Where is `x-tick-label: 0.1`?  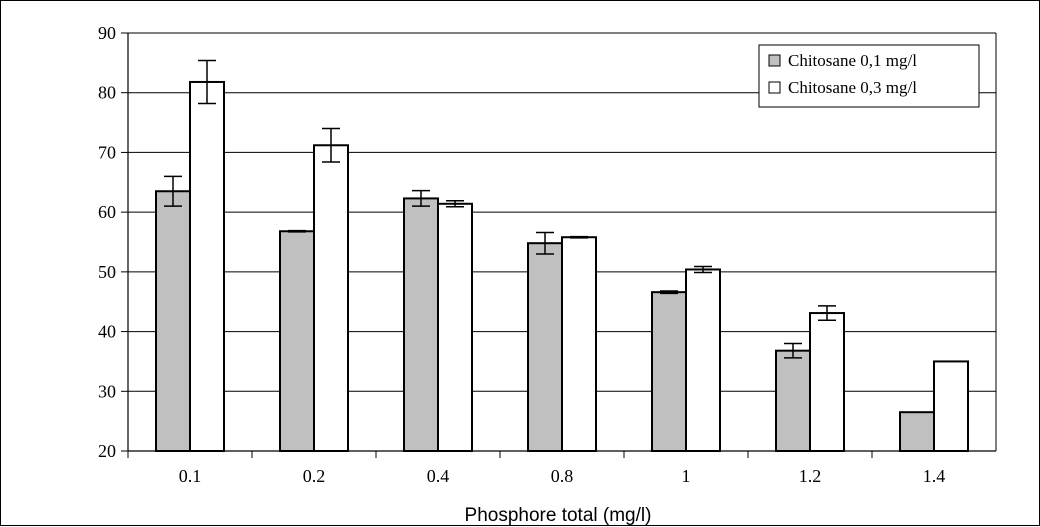
x-tick-label: 0.1 is located at coordinates (190, 476).